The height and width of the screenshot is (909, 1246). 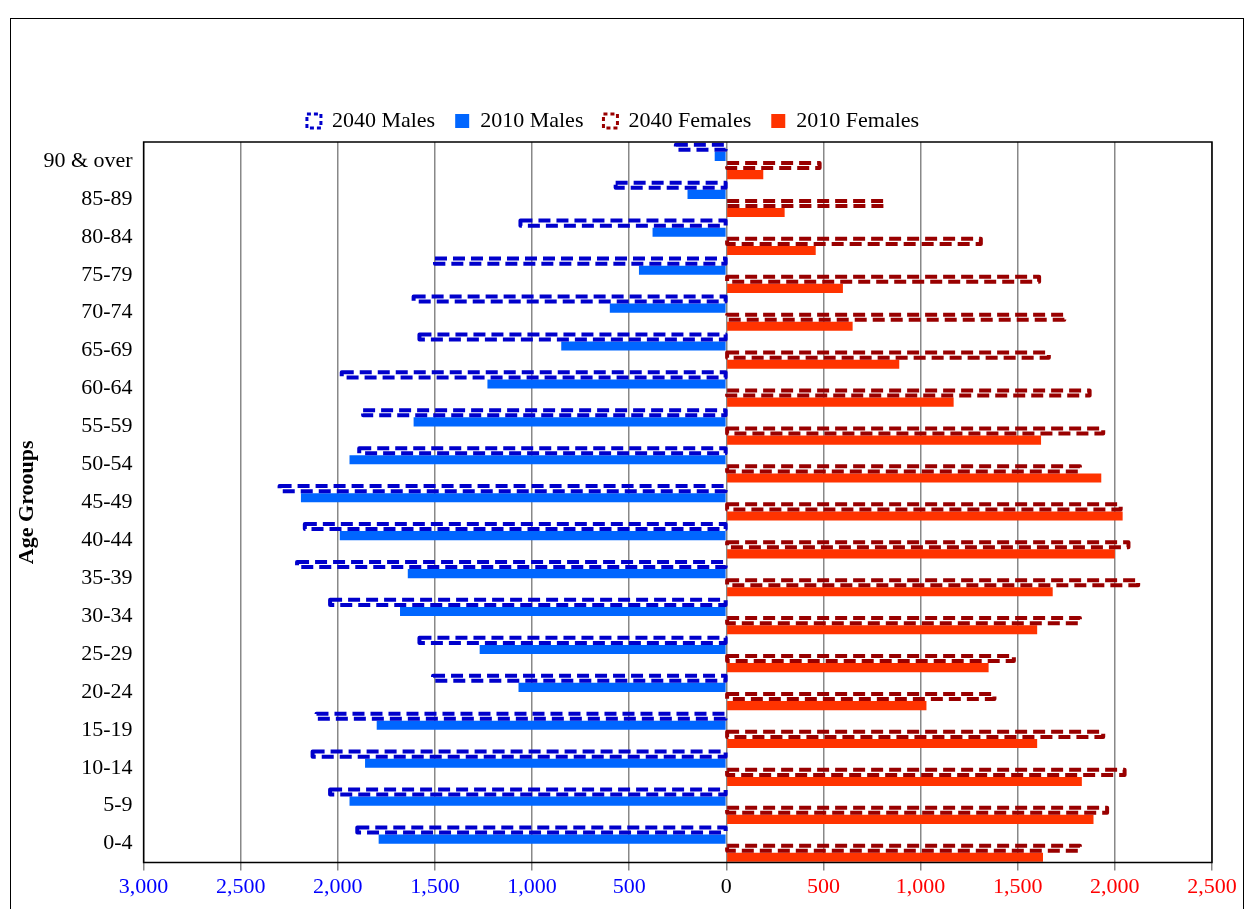 What do you see at coordinates (107, 690) in the screenshot?
I see `y-tick-label: 20-24` at bounding box center [107, 690].